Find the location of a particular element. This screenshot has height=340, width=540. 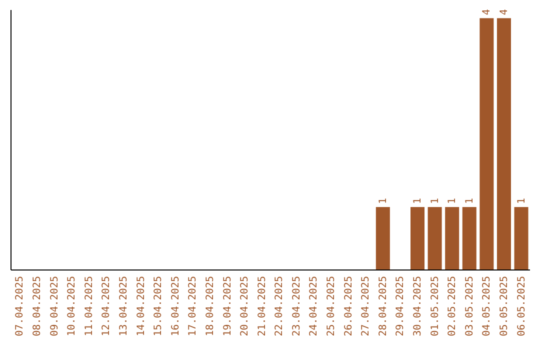

x-tick-label: 01.05.2025 is located at coordinates (435, 306).